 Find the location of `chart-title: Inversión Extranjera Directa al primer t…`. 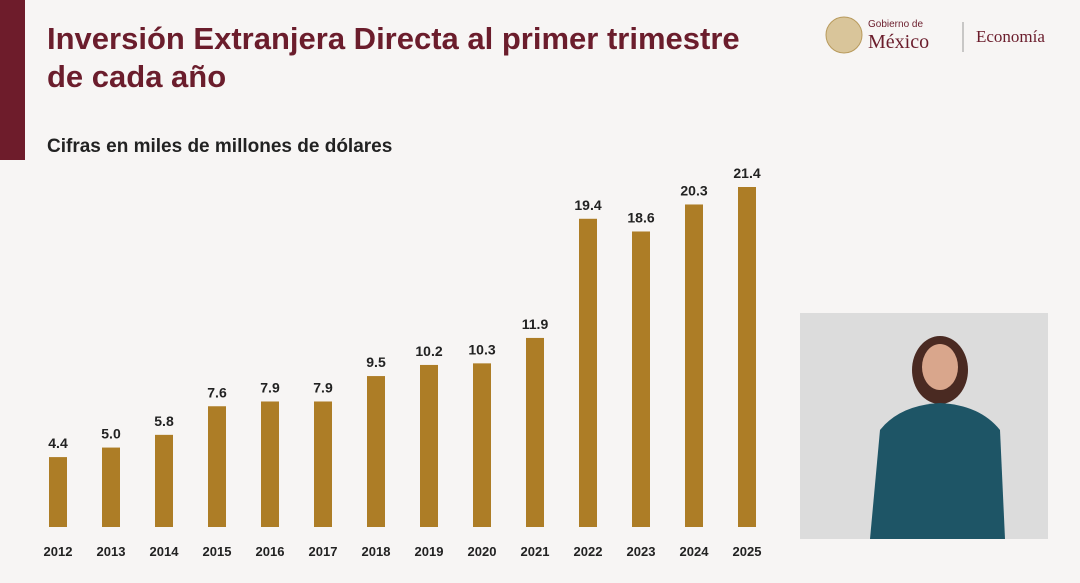

chart-title: Inversión Extranjera Directa al primer t… is located at coordinates (393, 57).